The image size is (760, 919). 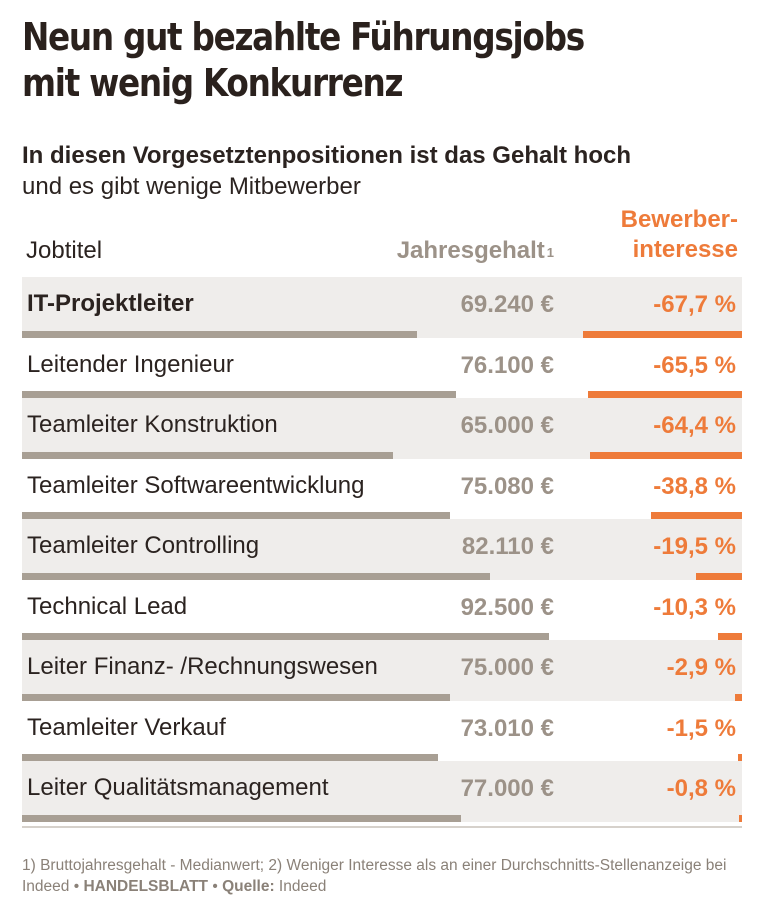 I want to click on job-title: IT-Projektleiter, so click(x=110, y=303).